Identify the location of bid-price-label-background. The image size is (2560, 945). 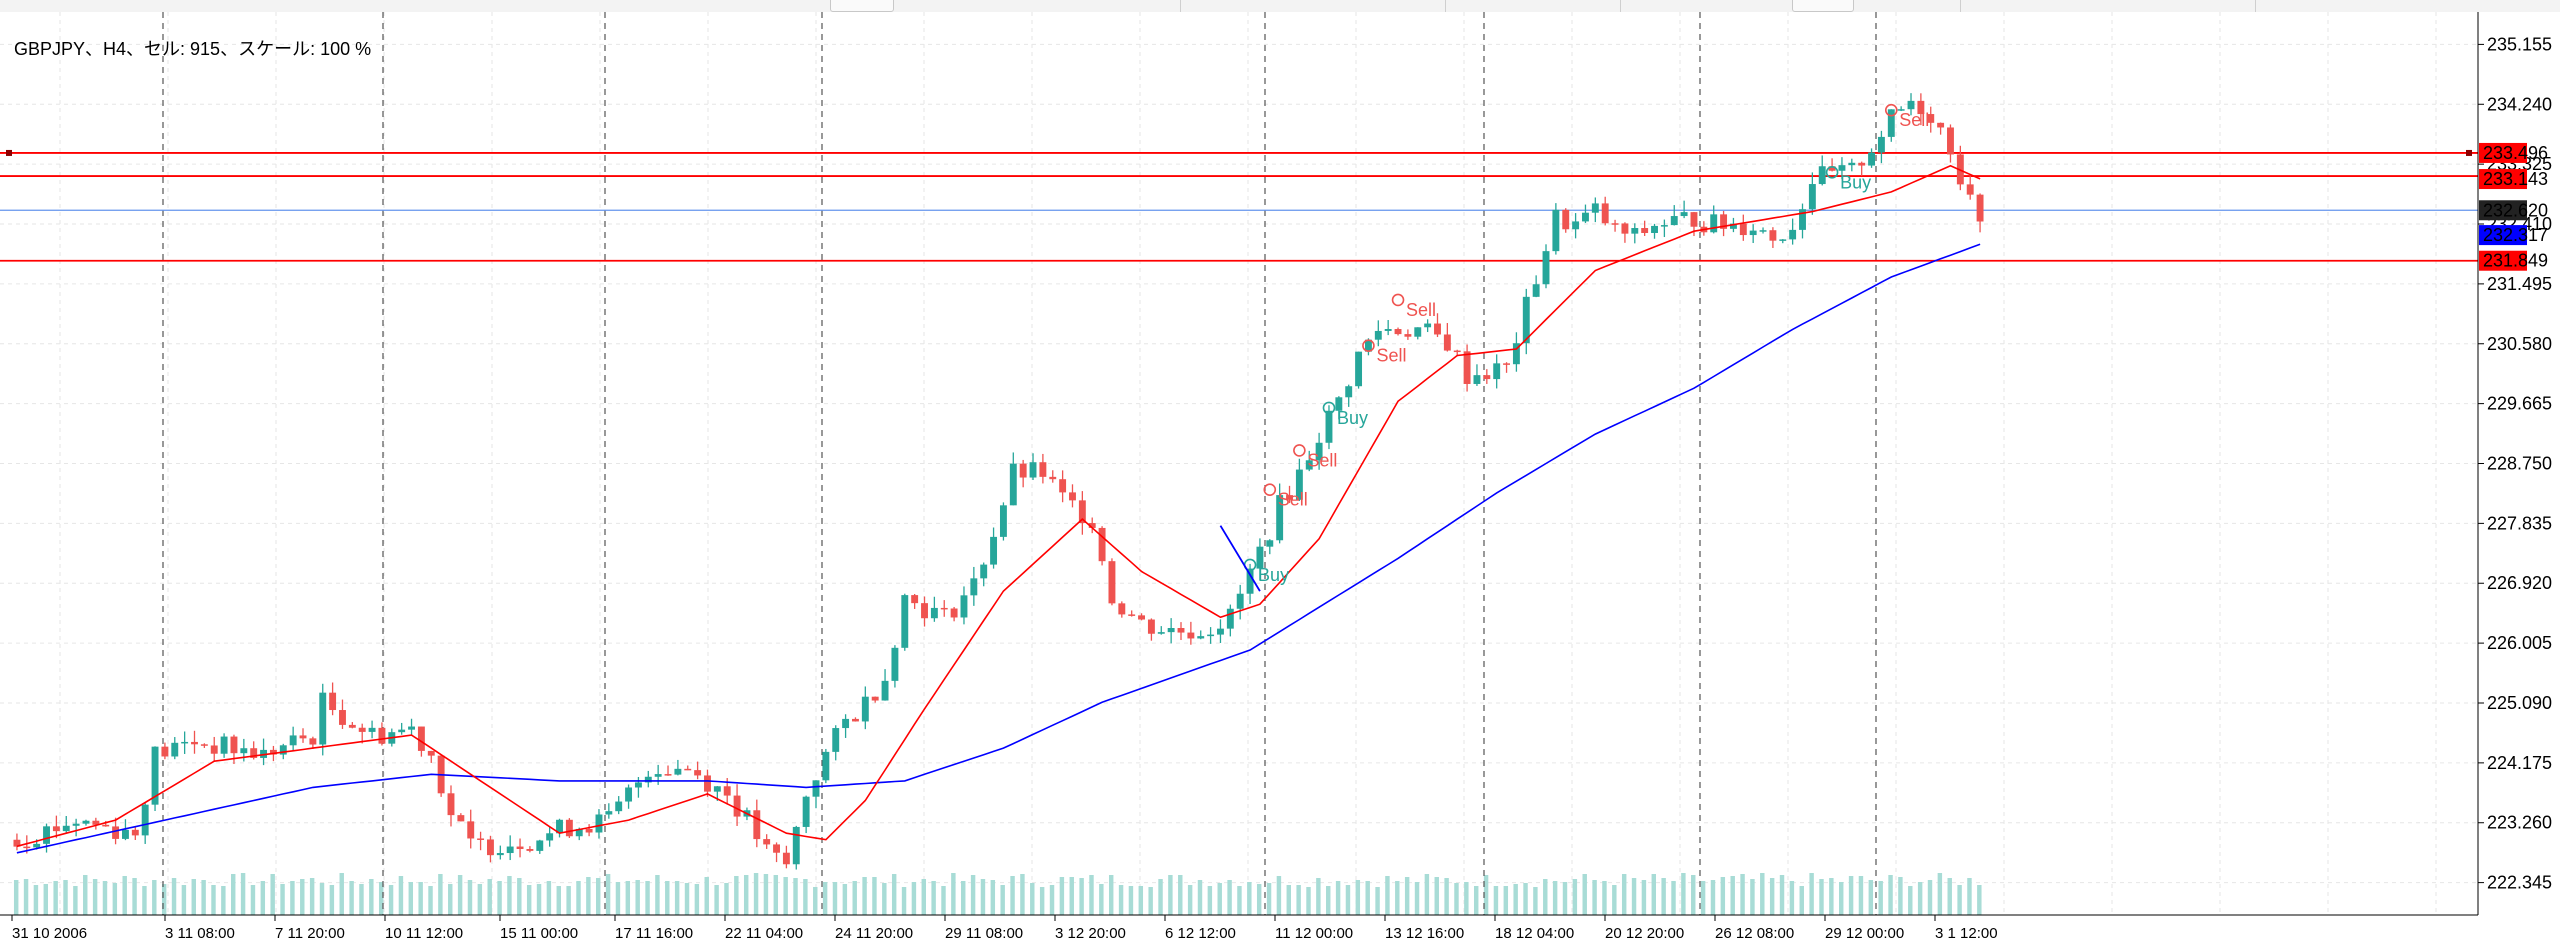
(2503, 210).